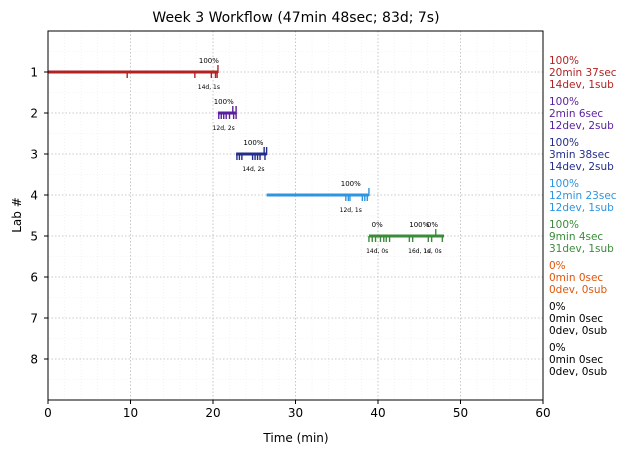  Describe the element at coordinates (583, 73) in the screenshot. I see `lab-1-summary-line: 20min 37sec` at that location.